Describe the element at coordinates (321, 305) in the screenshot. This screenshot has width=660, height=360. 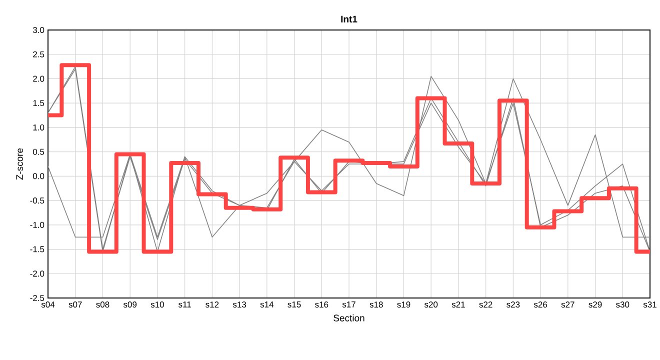
I see `x-tick-label: s16` at that location.